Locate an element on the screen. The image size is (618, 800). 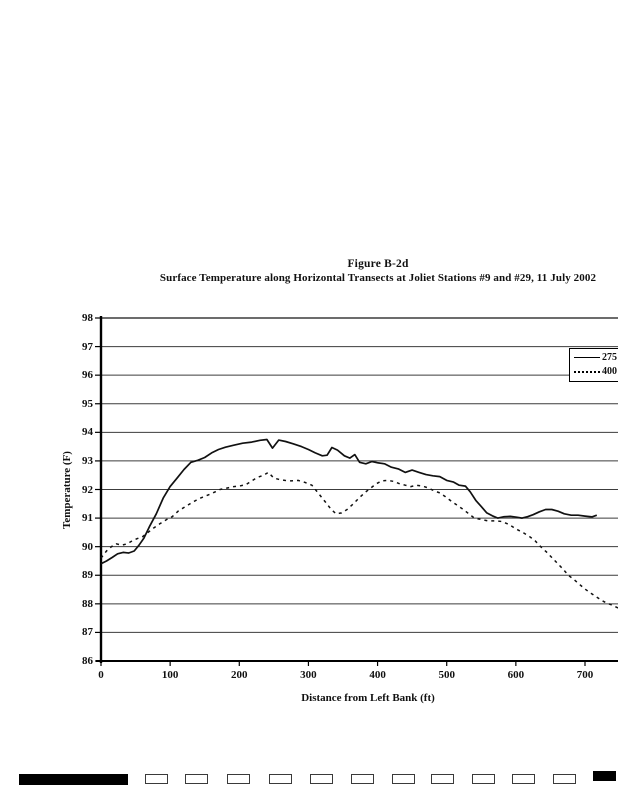
series-275-line is located at coordinates (349, 501).